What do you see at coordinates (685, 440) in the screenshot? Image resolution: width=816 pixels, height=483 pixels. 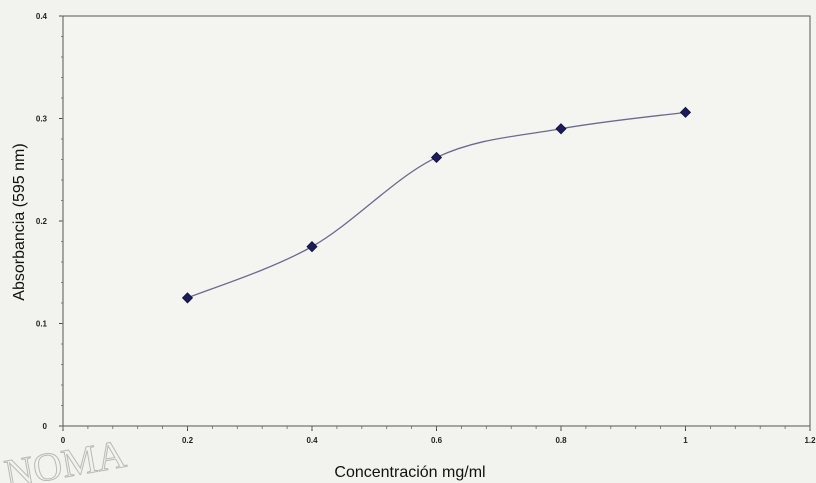 I see `x-tick-label: 1` at bounding box center [685, 440].